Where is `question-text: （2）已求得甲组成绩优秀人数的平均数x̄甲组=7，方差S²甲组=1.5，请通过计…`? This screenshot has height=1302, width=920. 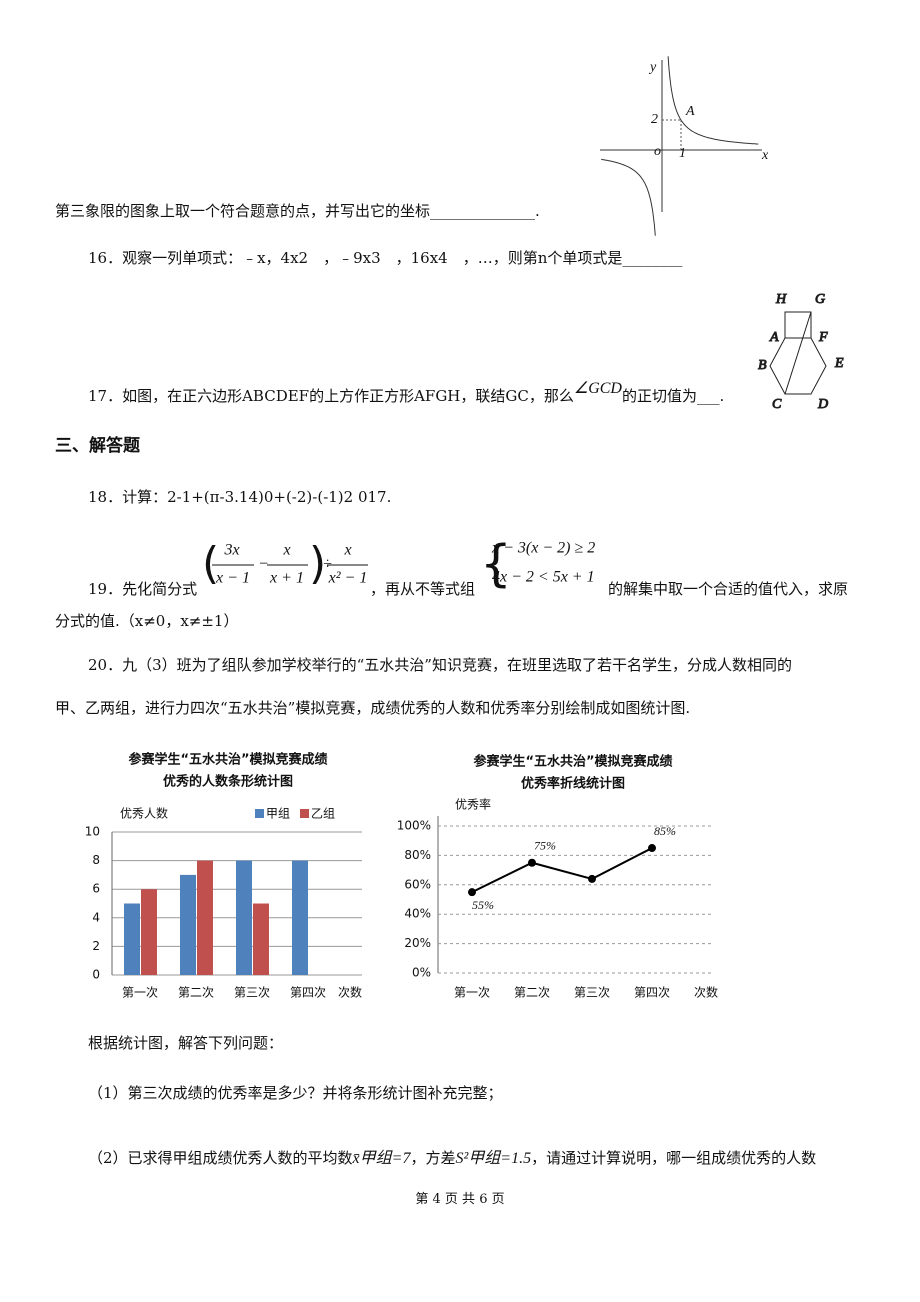 question-text: （2）已求得甲组成绩优秀人数的平均数x̄甲组=7，方差S²甲组=1.5，请通过计… is located at coordinates (452, 1158).